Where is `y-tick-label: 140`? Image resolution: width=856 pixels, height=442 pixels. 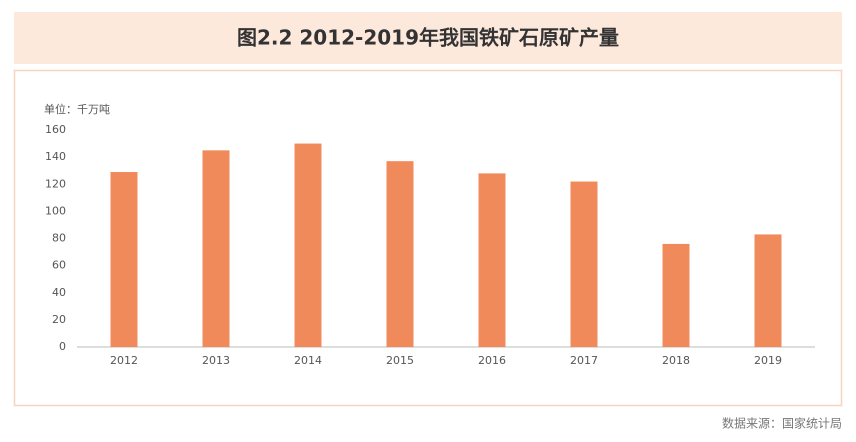
y-tick-label: 140 is located at coordinates (55, 156).